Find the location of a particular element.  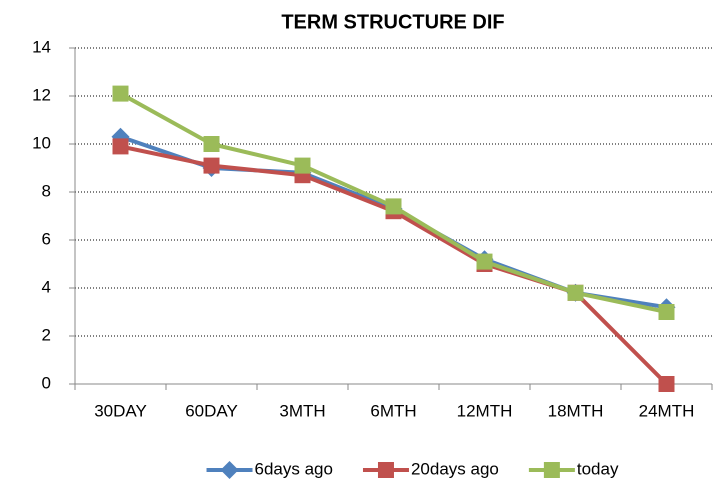

y-tick-label: 4 is located at coordinates (46, 286).